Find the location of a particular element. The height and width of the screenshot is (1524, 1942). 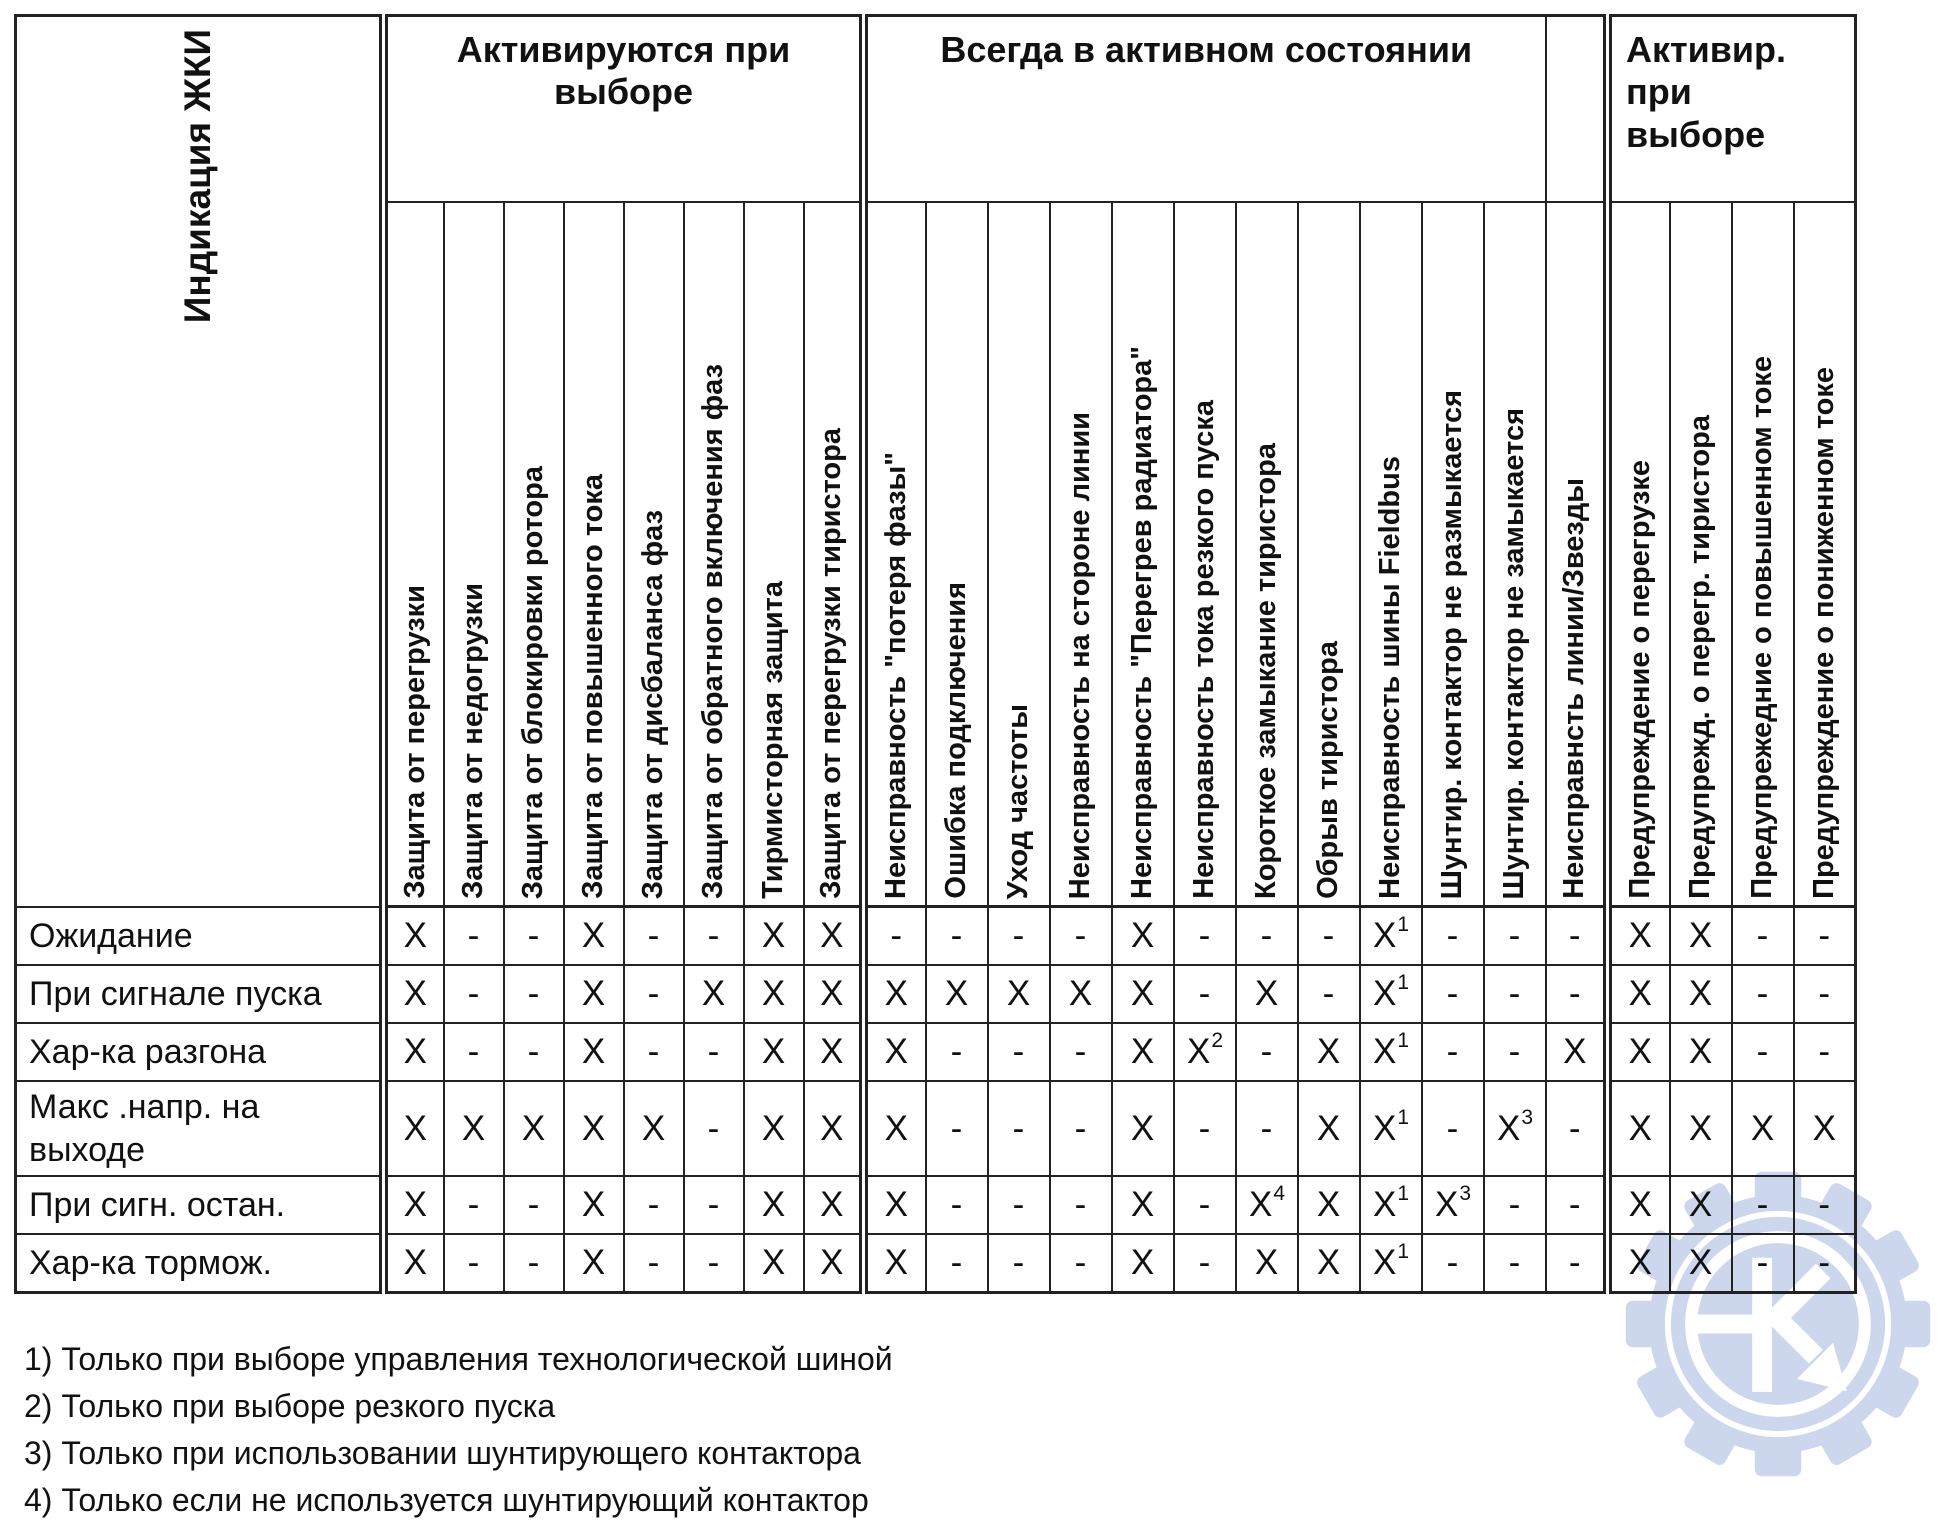

column-header: Неисправнсть линии/Звезды is located at coordinates (1576, 554).